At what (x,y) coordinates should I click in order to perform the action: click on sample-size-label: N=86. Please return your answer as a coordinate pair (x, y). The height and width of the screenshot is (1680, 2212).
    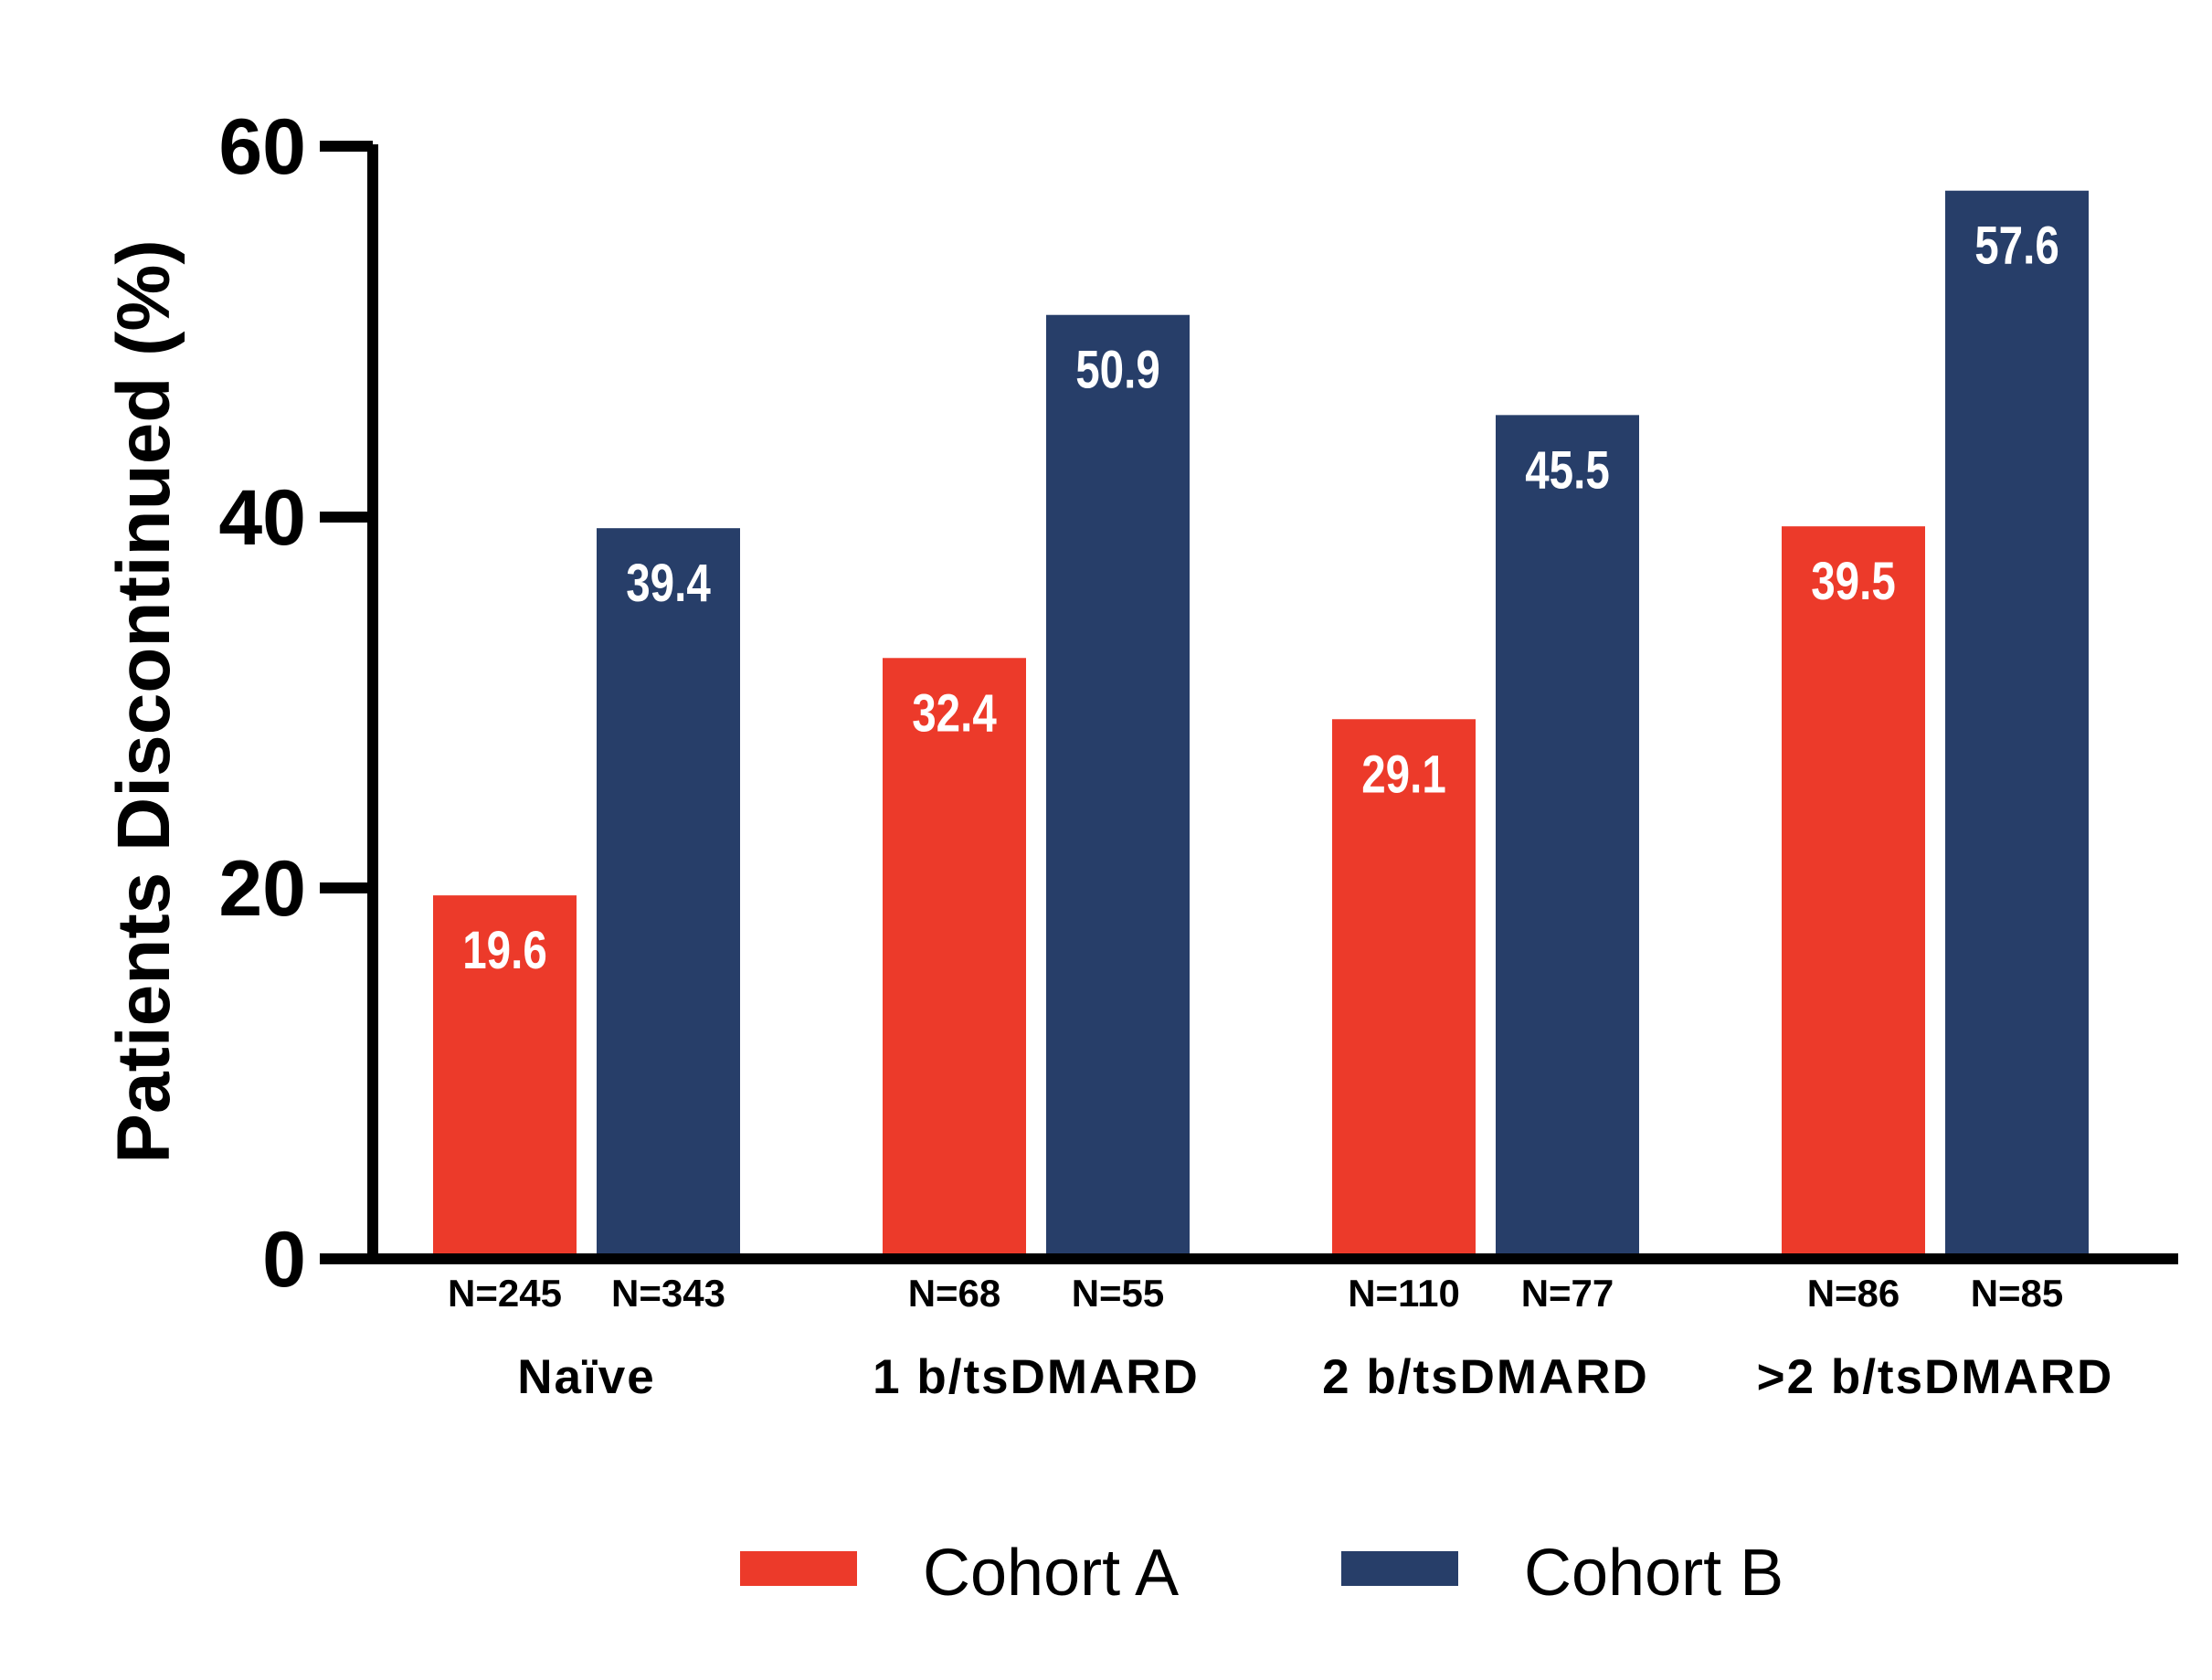
    Looking at the image, I should click on (1853, 1294).